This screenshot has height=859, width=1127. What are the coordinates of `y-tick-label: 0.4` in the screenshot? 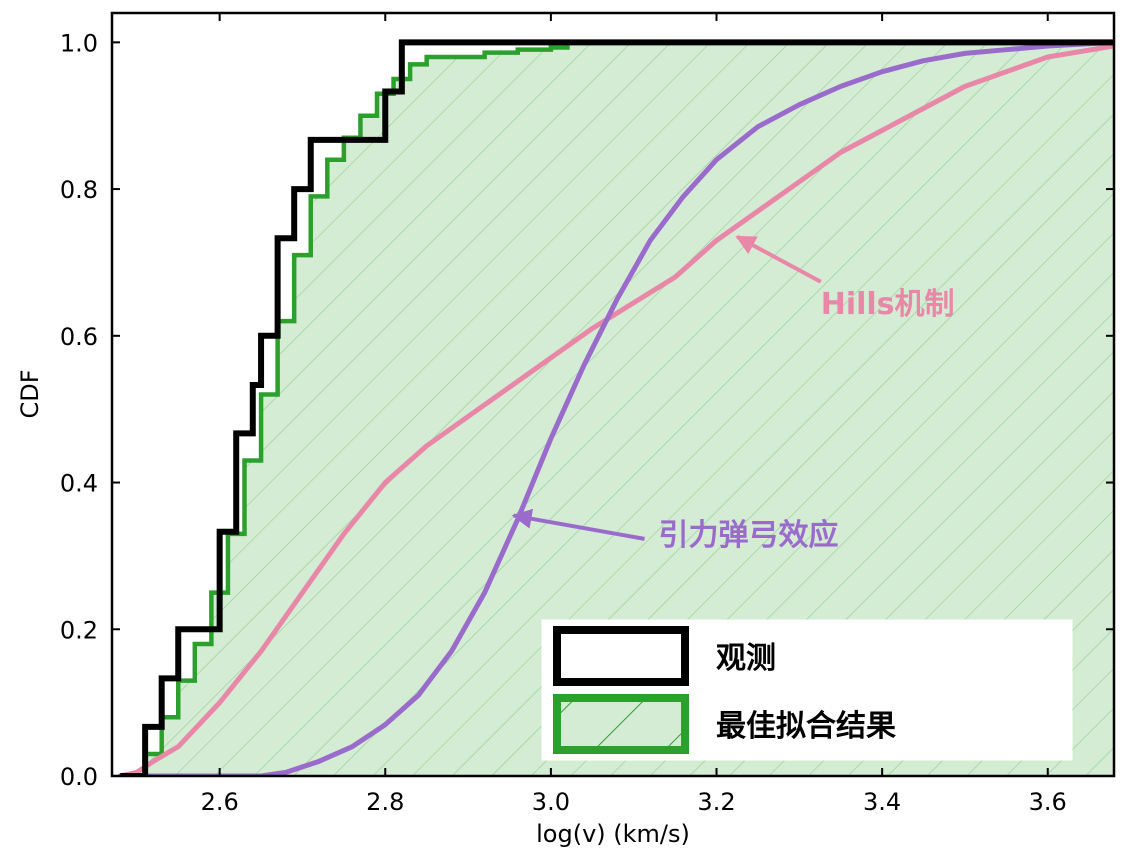 It's located at (79, 484).